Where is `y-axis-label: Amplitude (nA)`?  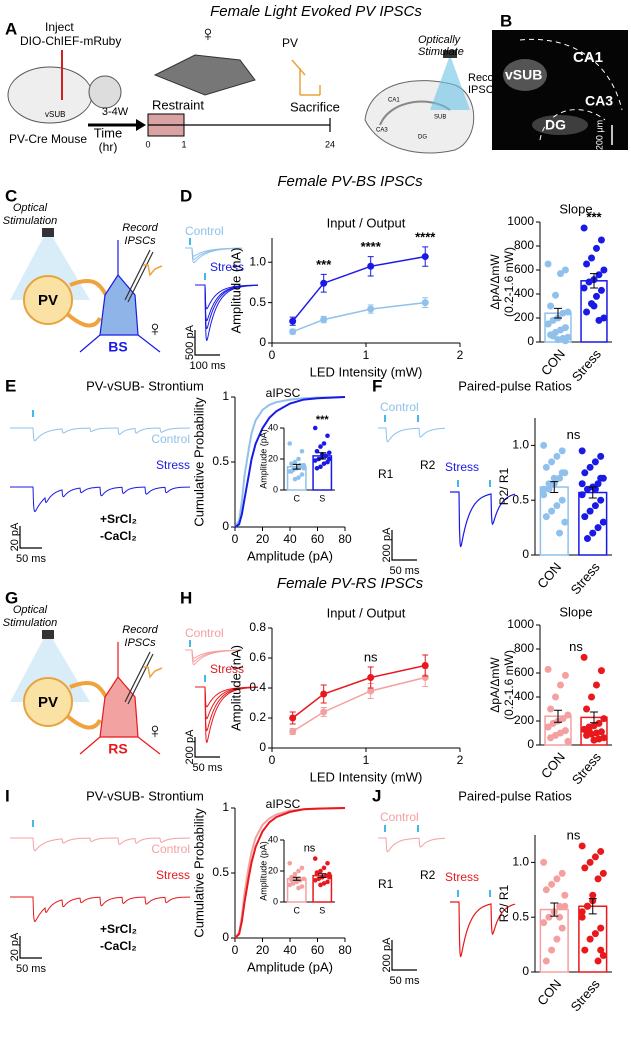
y-axis-label: Amplitude (nA) is located at coordinates (235, 291).